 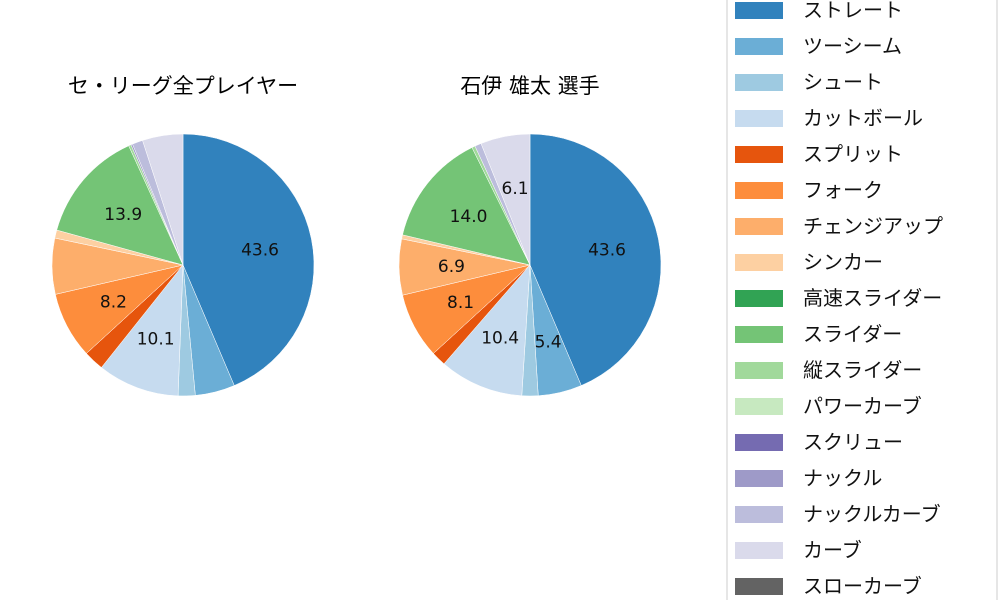 What do you see at coordinates (872, 298) in the screenshot?
I see `legend-entry: 高速スライダー` at bounding box center [872, 298].